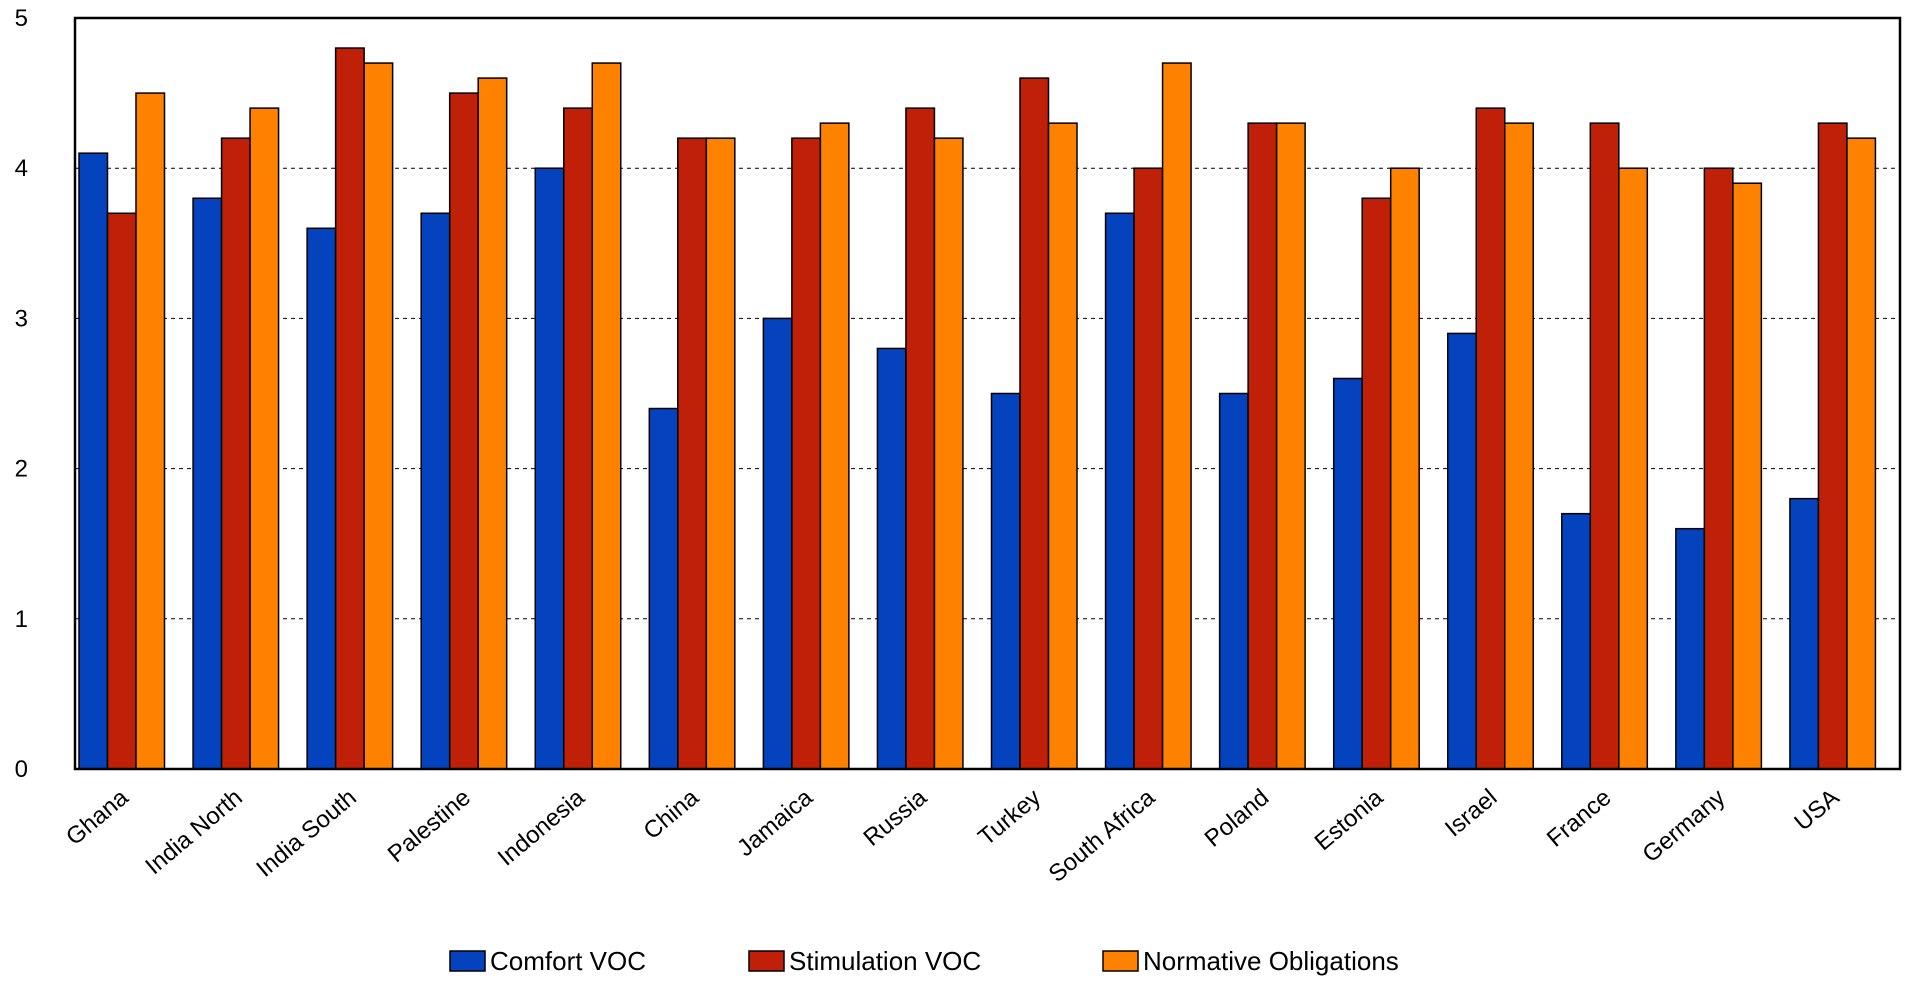 The height and width of the screenshot is (986, 1905). I want to click on x-tick-label: Indonesia, so click(542, 827).